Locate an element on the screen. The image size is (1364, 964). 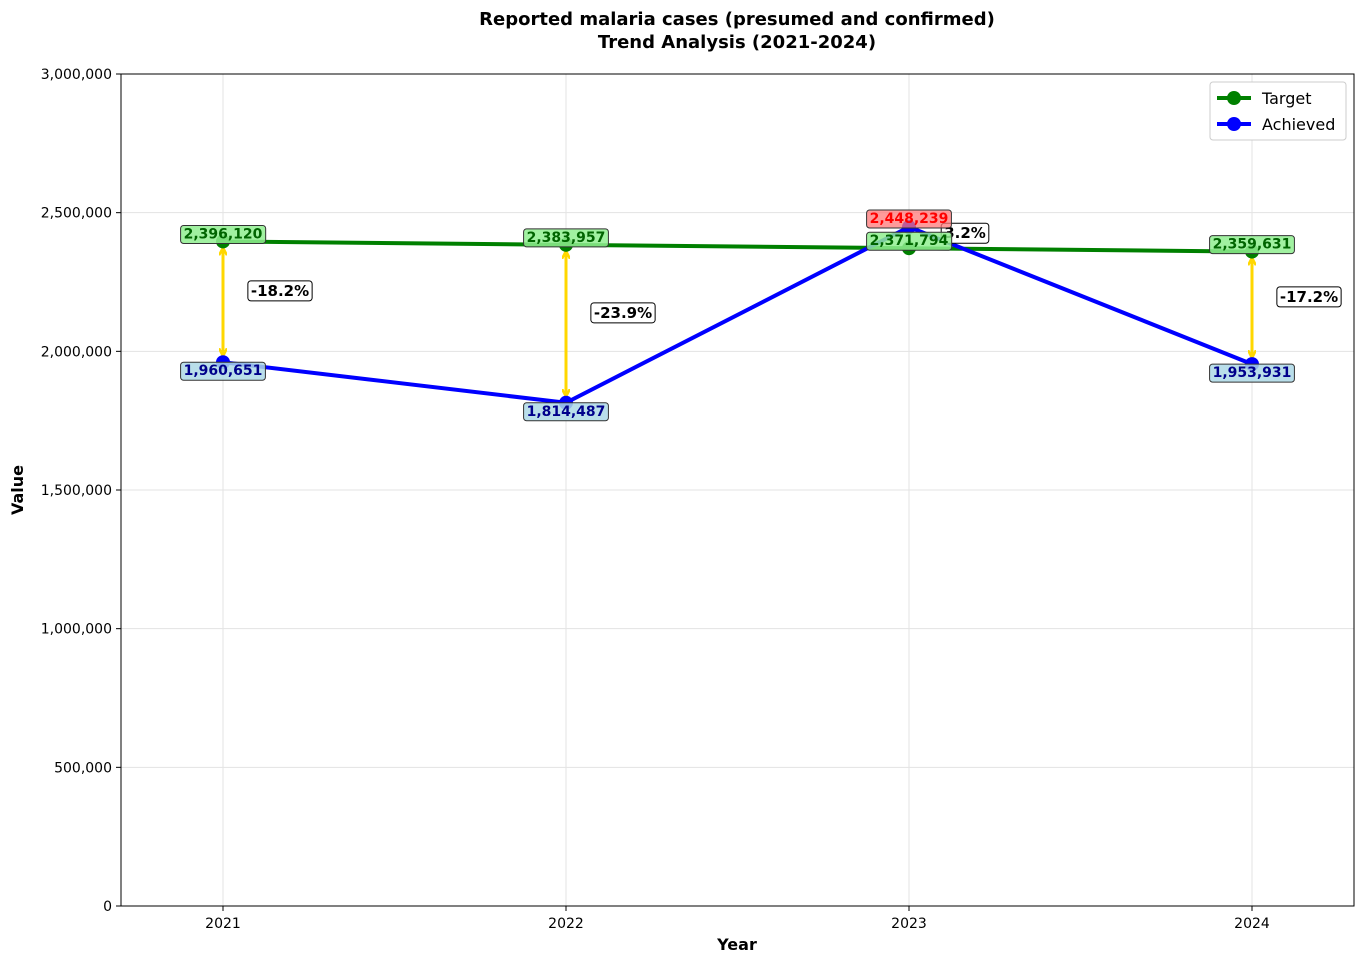
gap-percent-label-group: -23.9% is located at coordinates (623, 313).